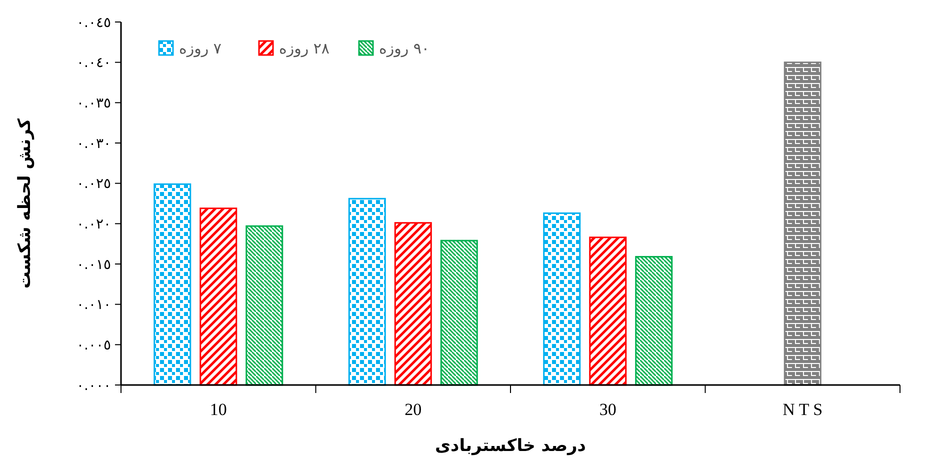  What do you see at coordinates (413, 409) in the screenshot?
I see `x-tick-label: 20` at bounding box center [413, 409].